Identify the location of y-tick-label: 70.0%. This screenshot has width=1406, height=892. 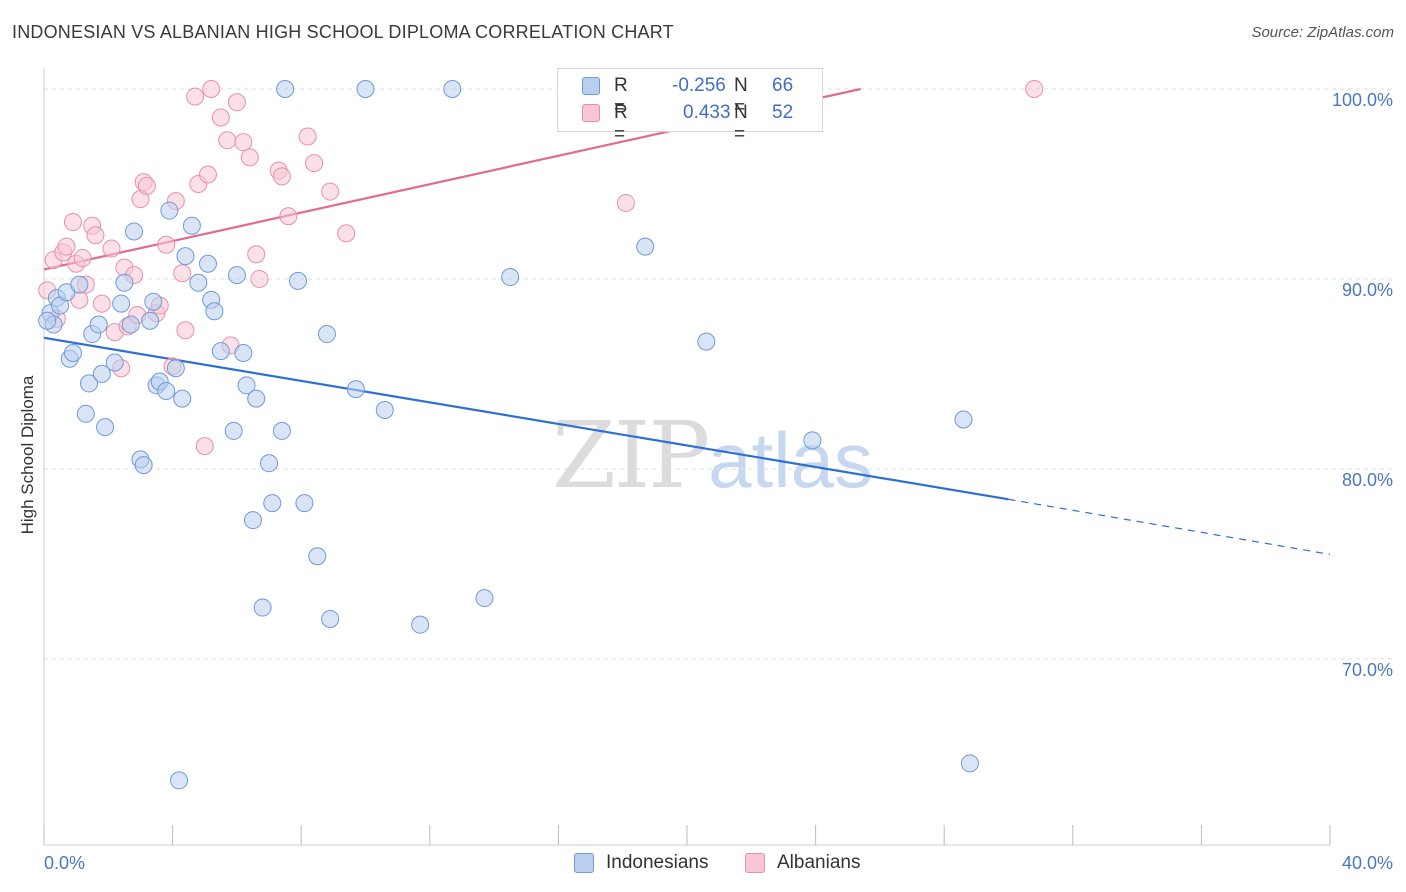
(1367, 670).